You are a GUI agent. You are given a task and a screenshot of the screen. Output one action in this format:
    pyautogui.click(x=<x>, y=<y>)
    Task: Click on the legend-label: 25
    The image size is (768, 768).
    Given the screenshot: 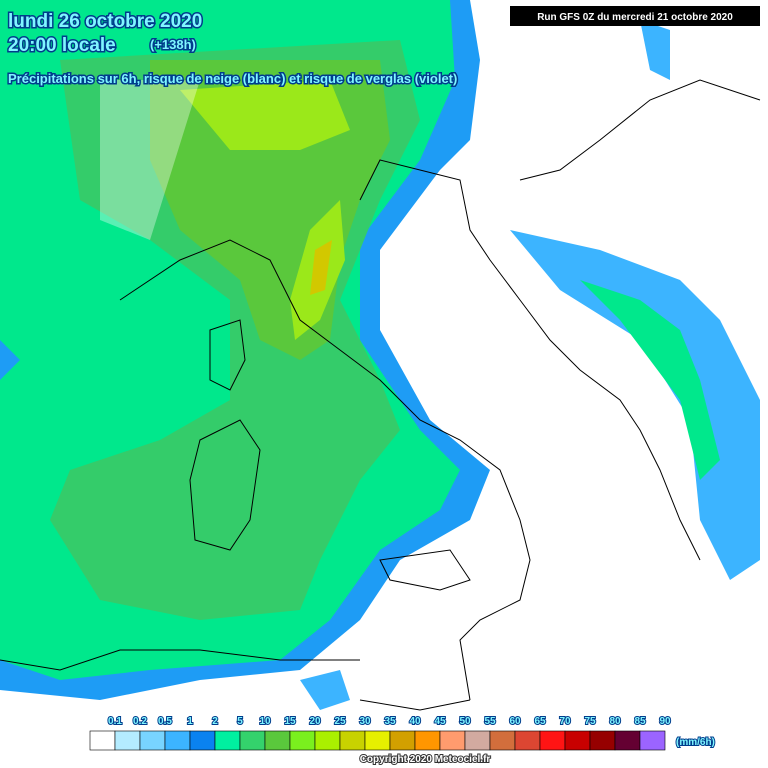 What is the action you would take?
    pyautogui.click(x=340, y=721)
    